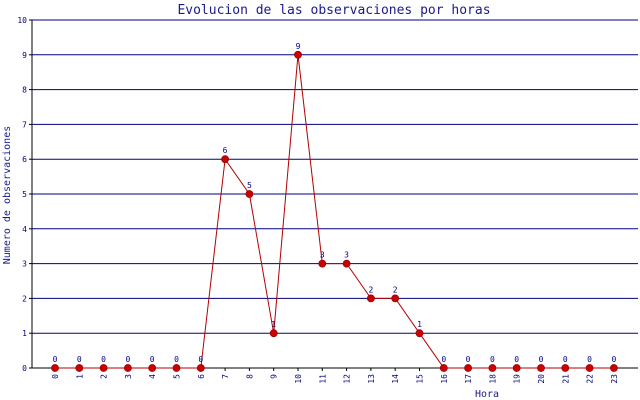 The height and width of the screenshot is (400, 640). Describe the element at coordinates (55, 376) in the screenshot. I see `x-tick-label: 0` at that location.